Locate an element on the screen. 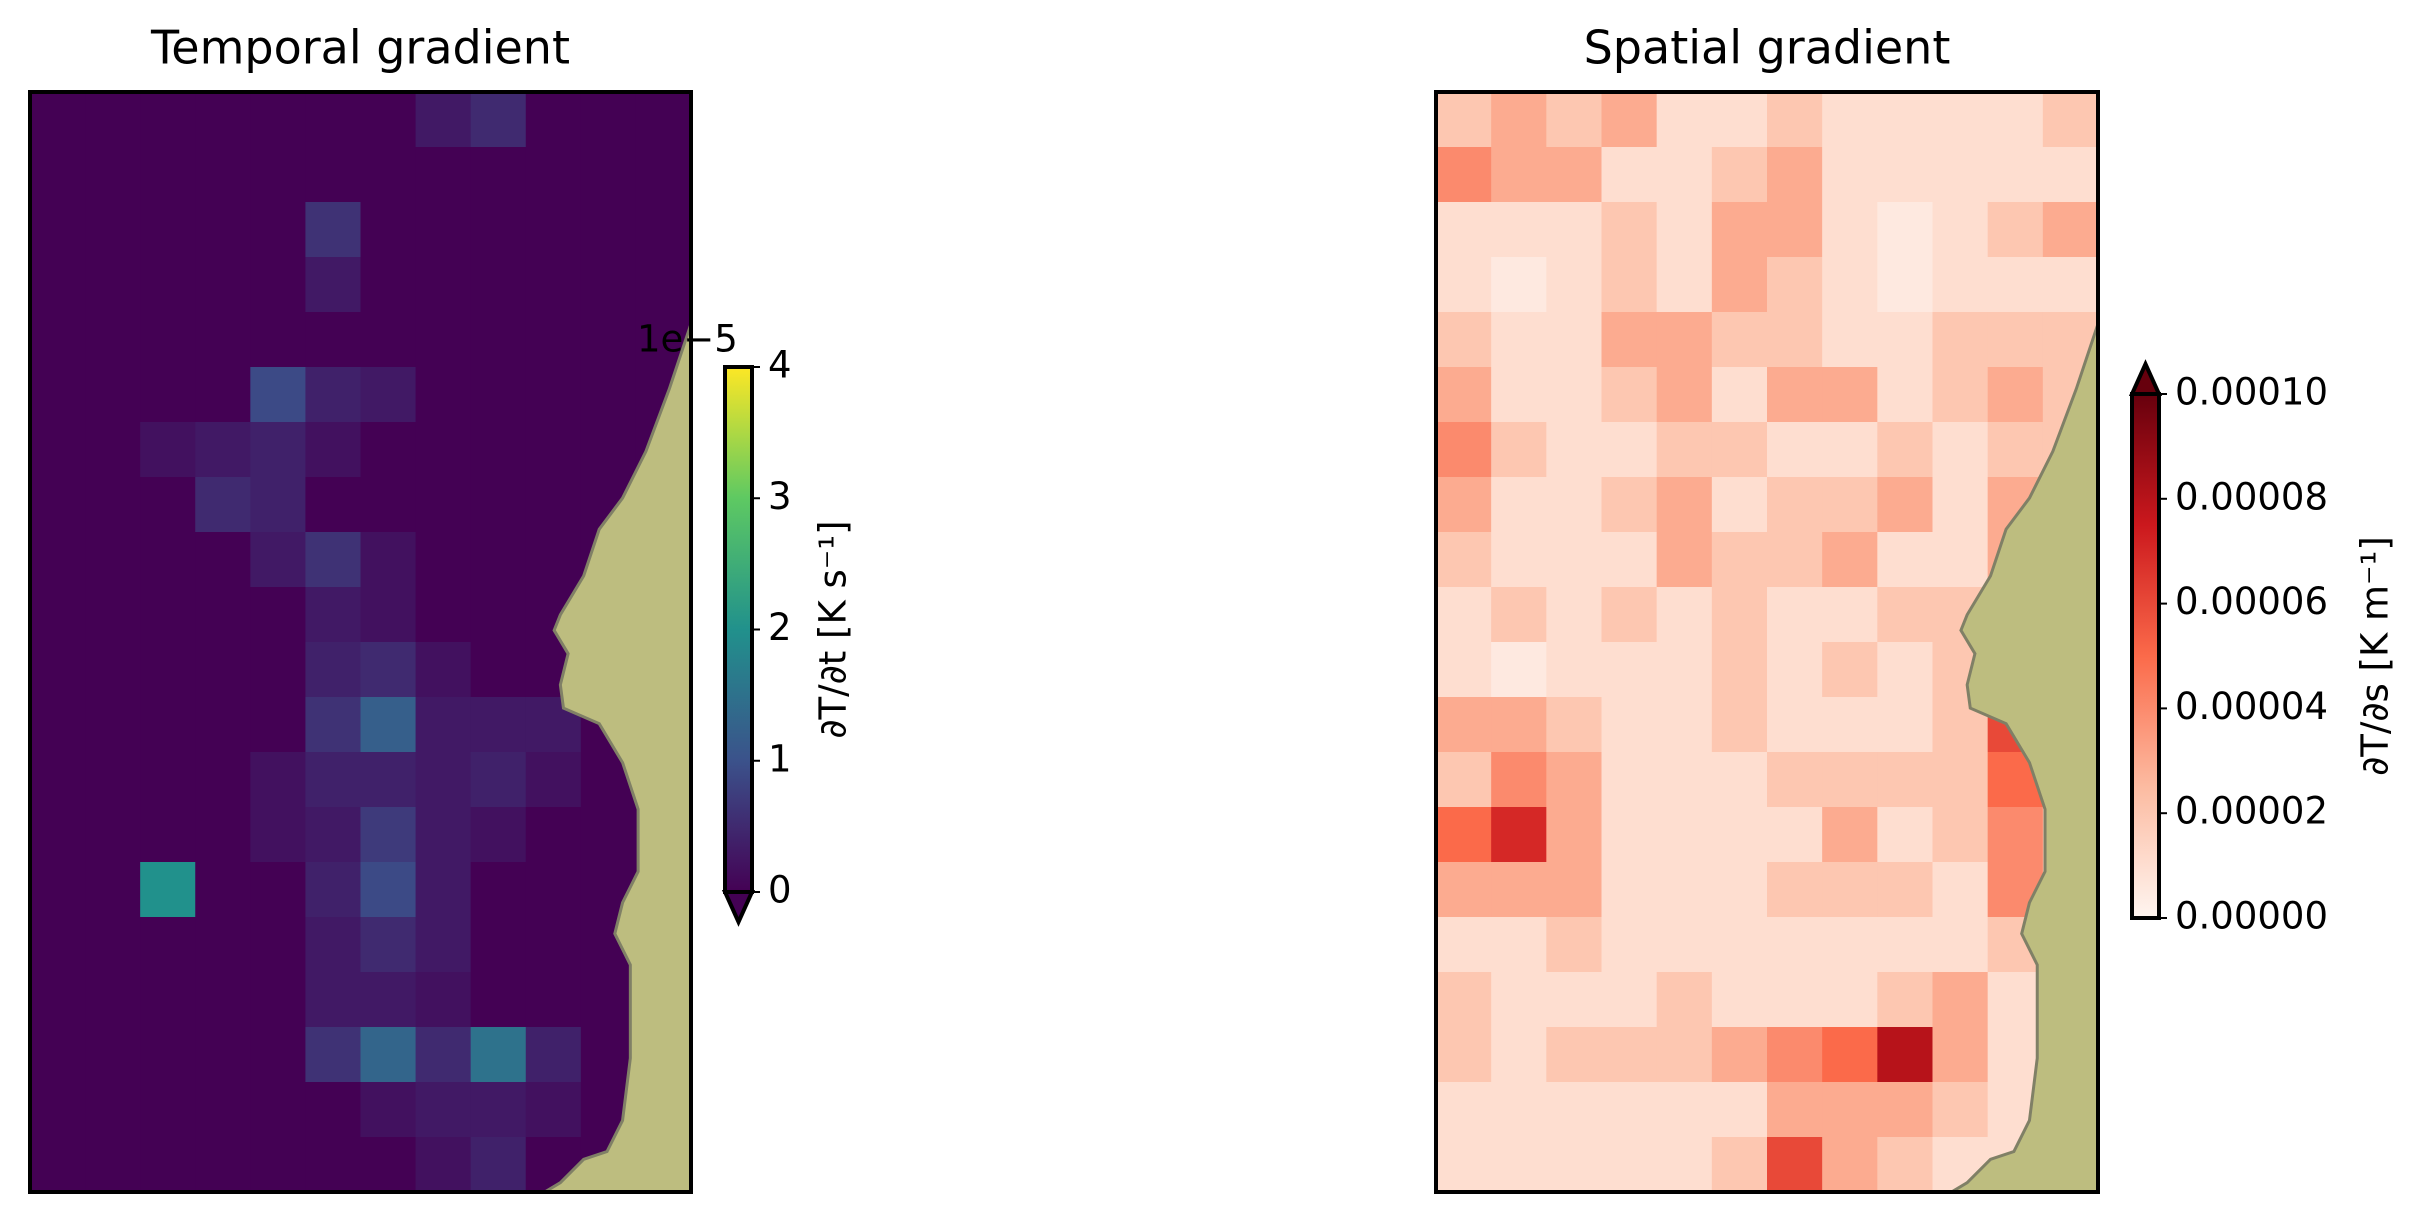  colorbar-tick-label: 0.00006 is located at coordinates (2251, 601).